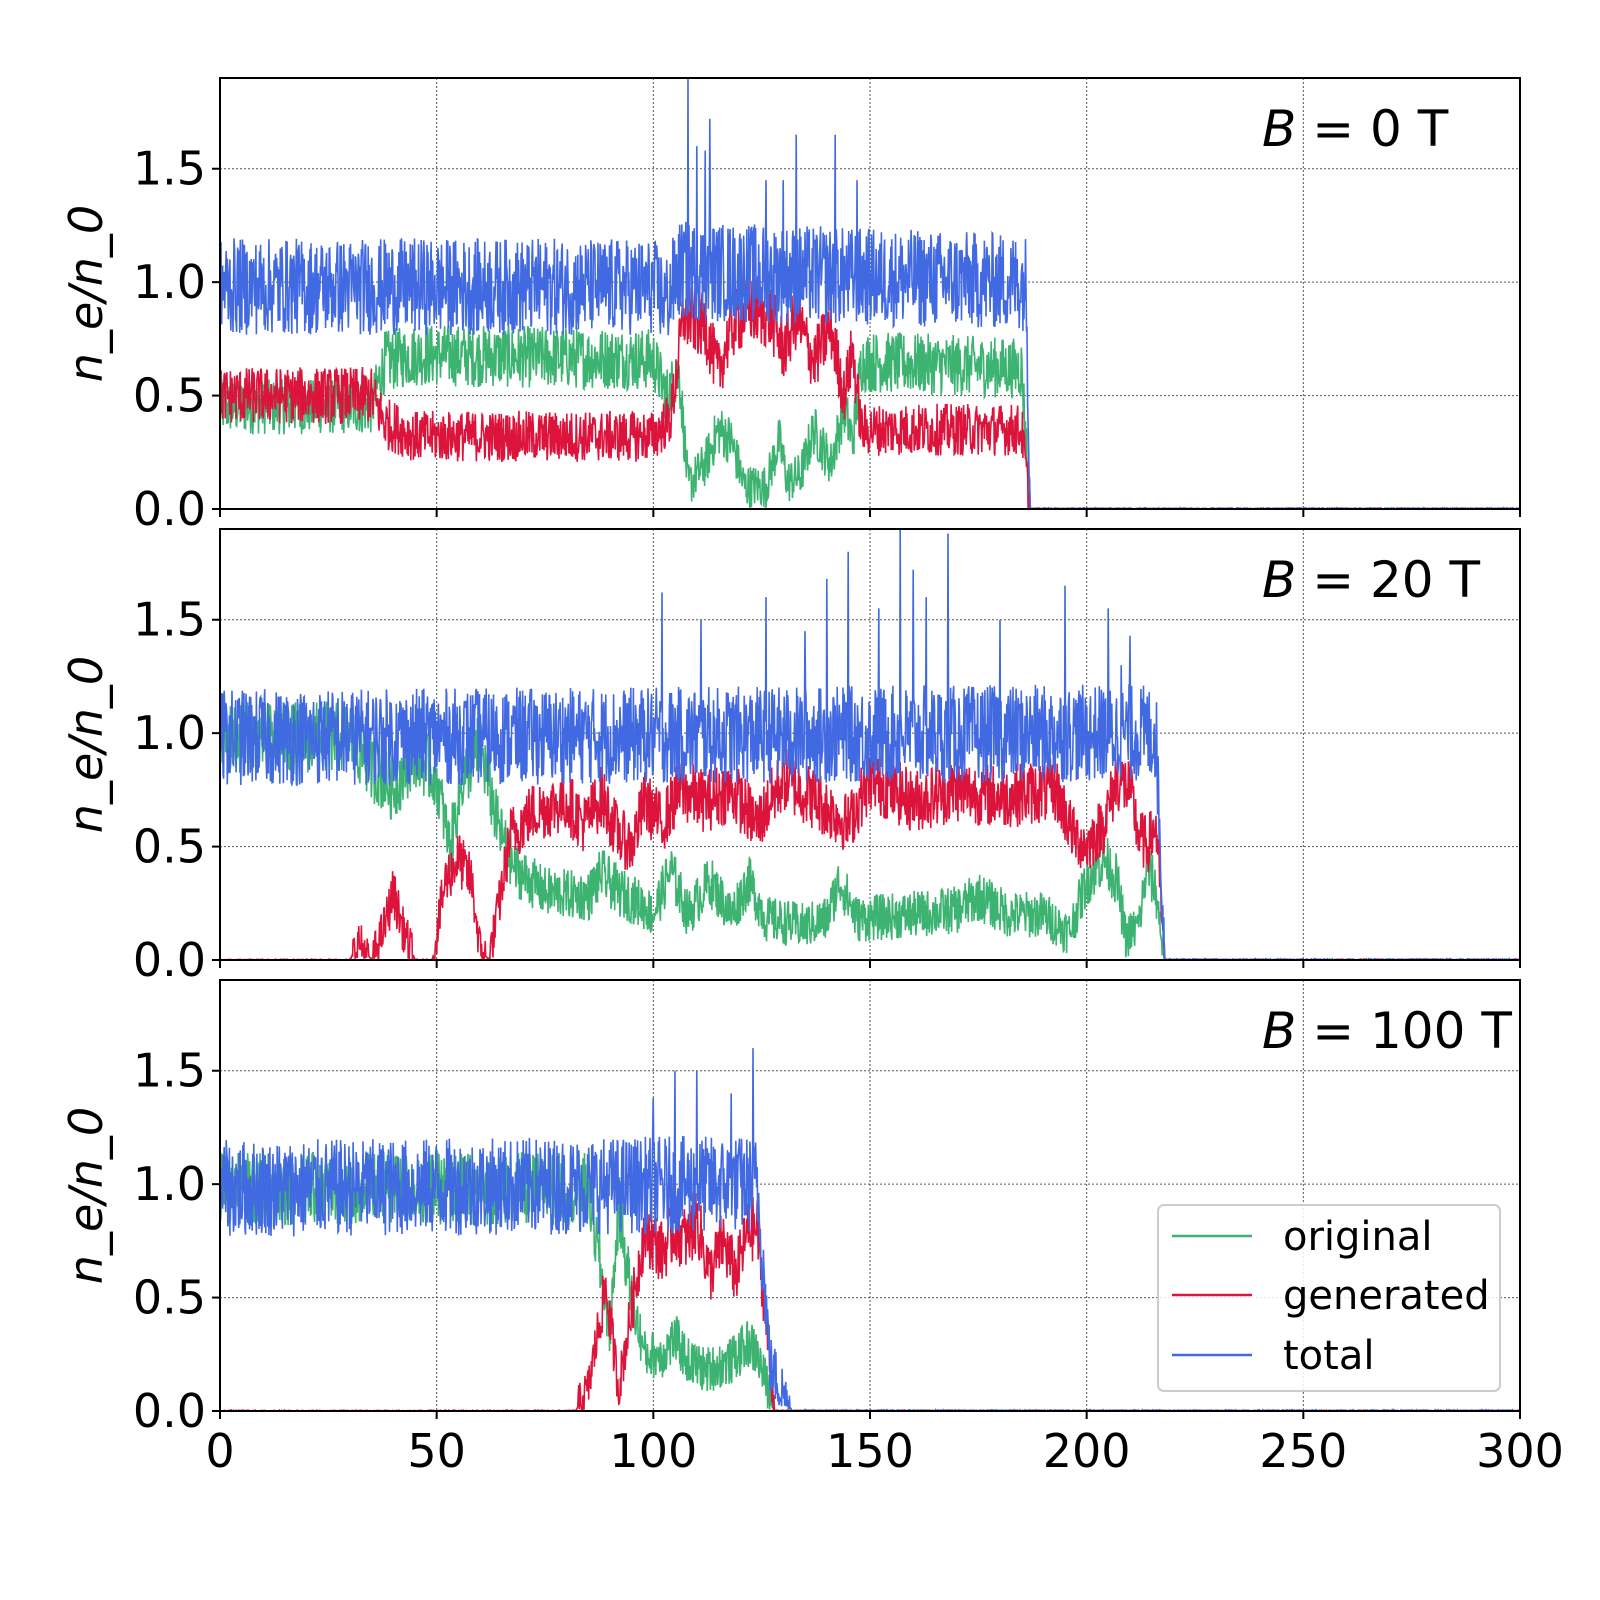  Describe the element at coordinates (1355, 129) in the screenshot. I see `panel-annotation: B = 0 T` at that location.